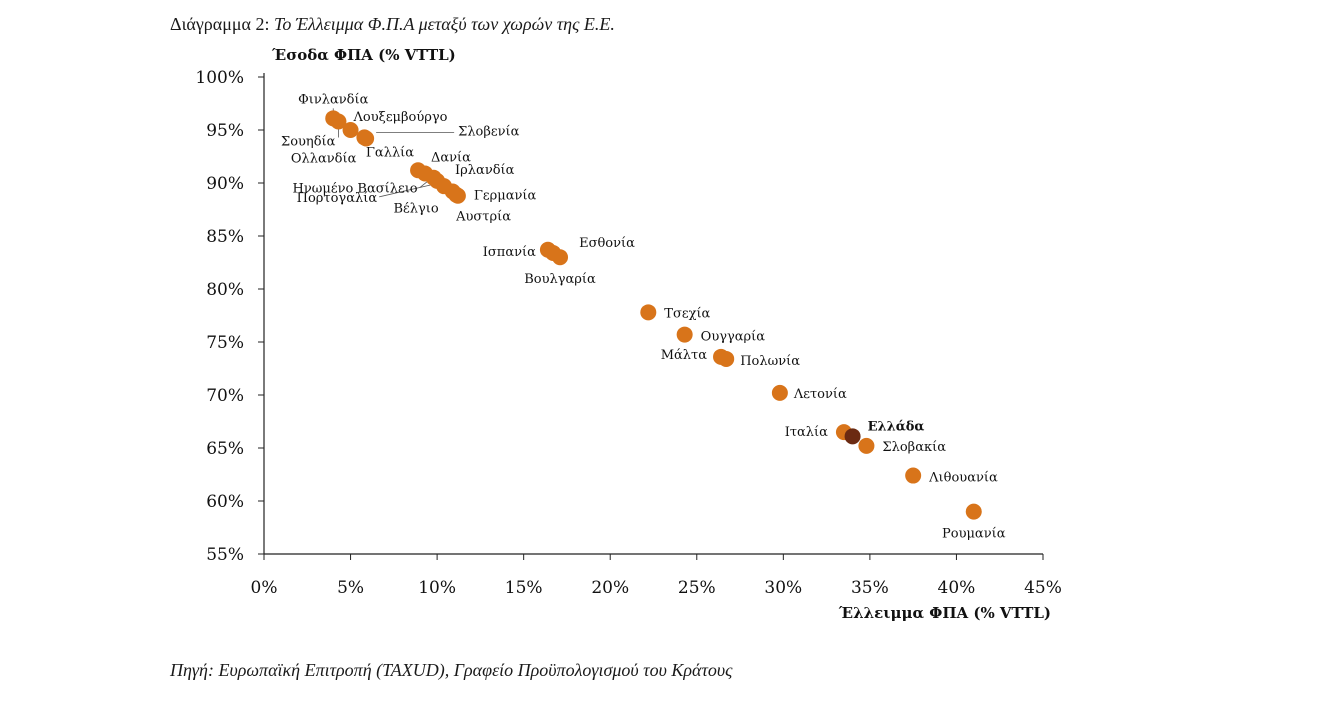 This screenshot has height=719, width=1326. I want to click on data-label: Ηνωμένο Βασίλειο, so click(355, 189).